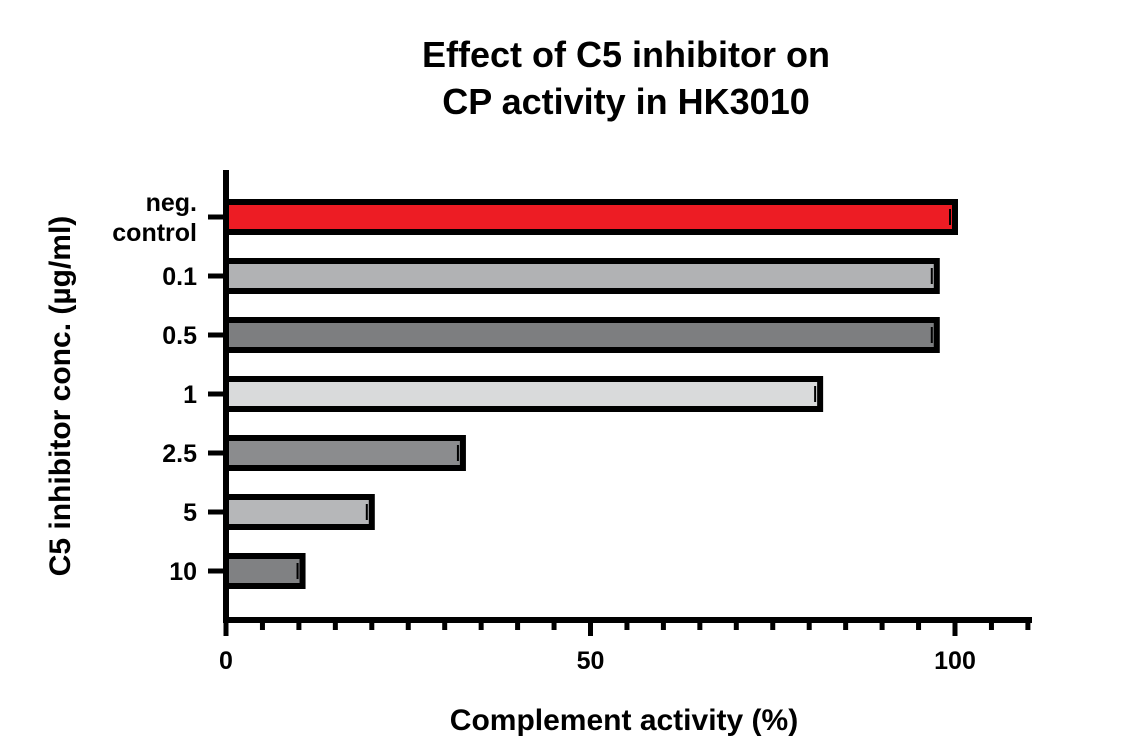 The image size is (1129, 753). What do you see at coordinates (60, 396) in the screenshot?
I see `y-axis-title: C5 inhibitor conc. (µg/ml)` at bounding box center [60, 396].